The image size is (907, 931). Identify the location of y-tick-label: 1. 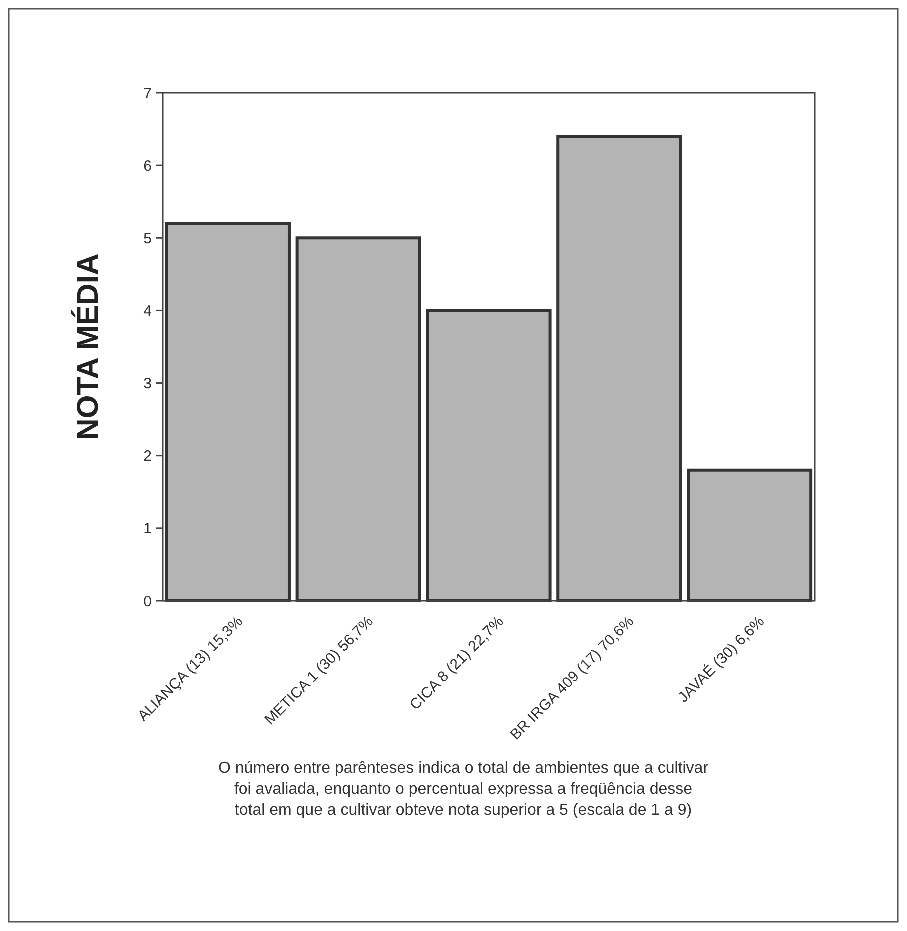
(148, 529).